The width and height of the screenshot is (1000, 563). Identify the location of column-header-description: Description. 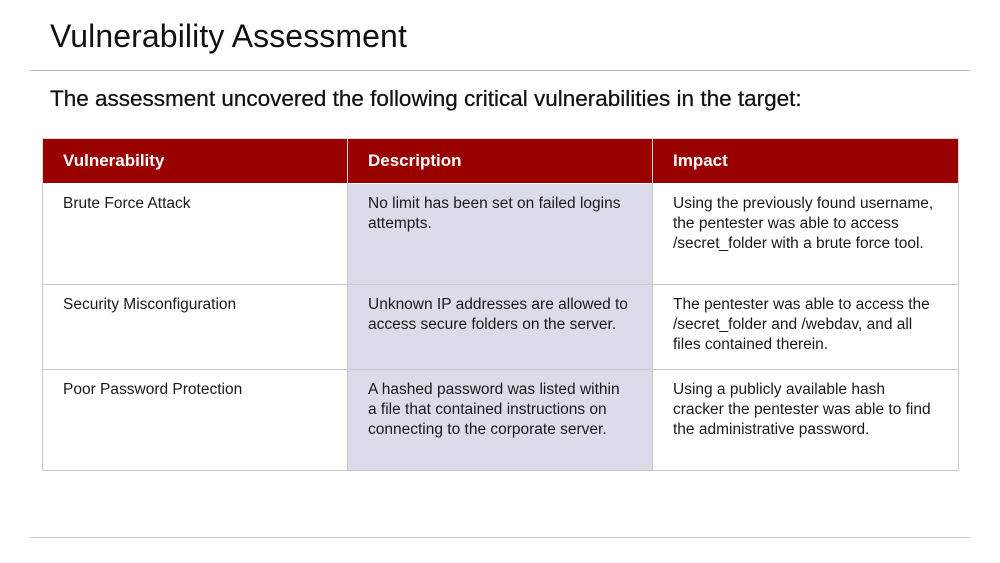
(500, 161).